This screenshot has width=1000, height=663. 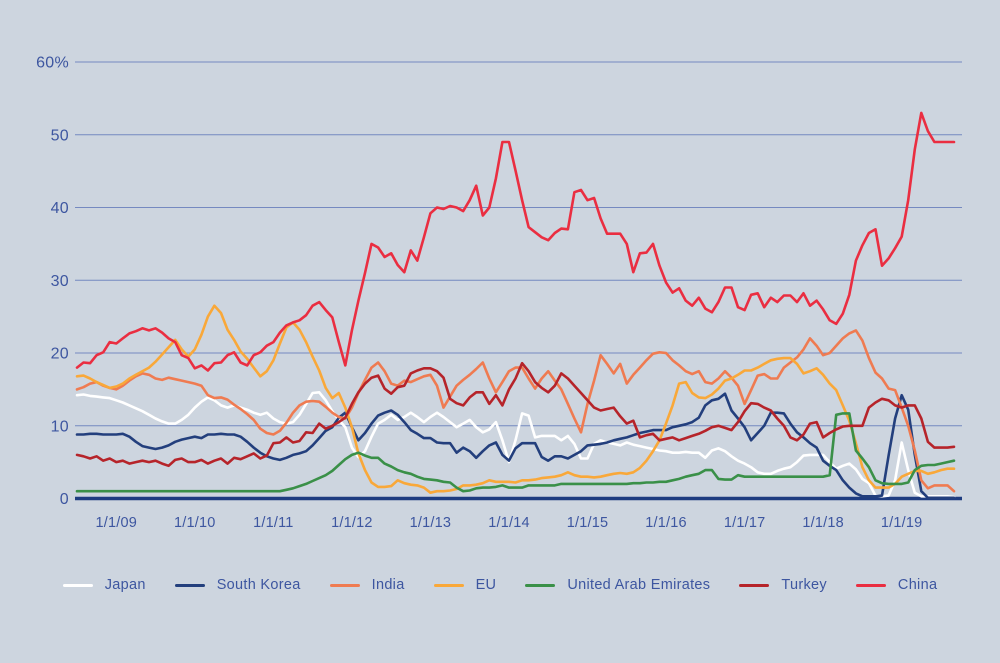 What do you see at coordinates (804, 585) in the screenshot?
I see `legend-label: Turkey` at bounding box center [804, 585].